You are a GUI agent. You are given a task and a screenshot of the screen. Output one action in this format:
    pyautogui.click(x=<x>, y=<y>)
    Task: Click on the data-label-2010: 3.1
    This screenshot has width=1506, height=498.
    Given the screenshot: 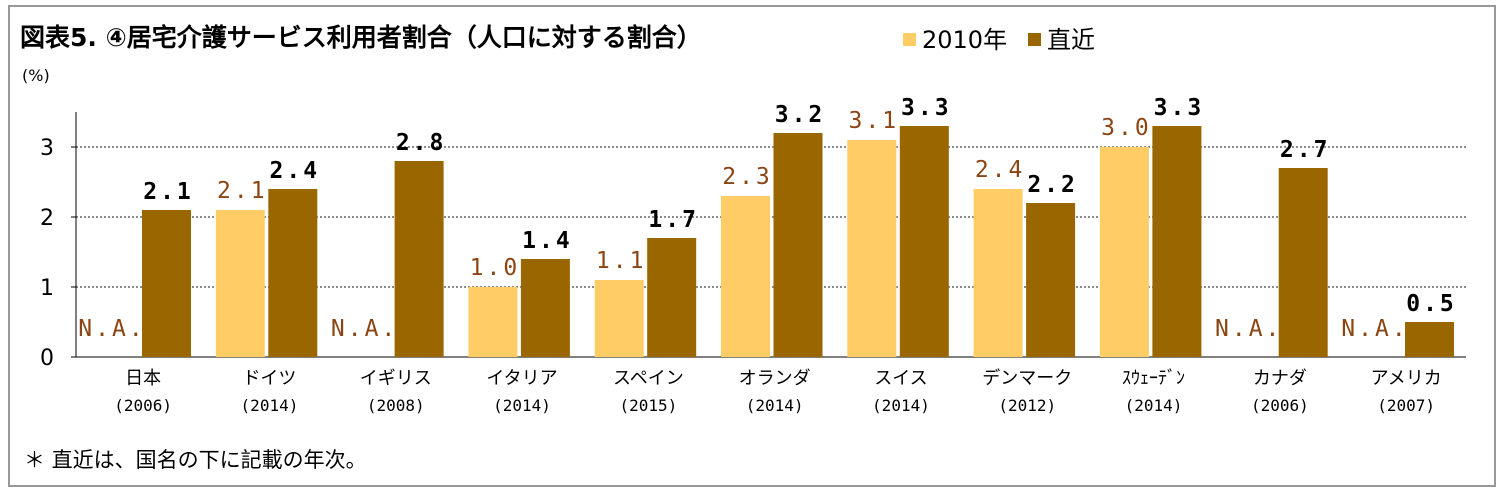 What is the action you would take?
    pyautogui.click(x=874, y=121)
    